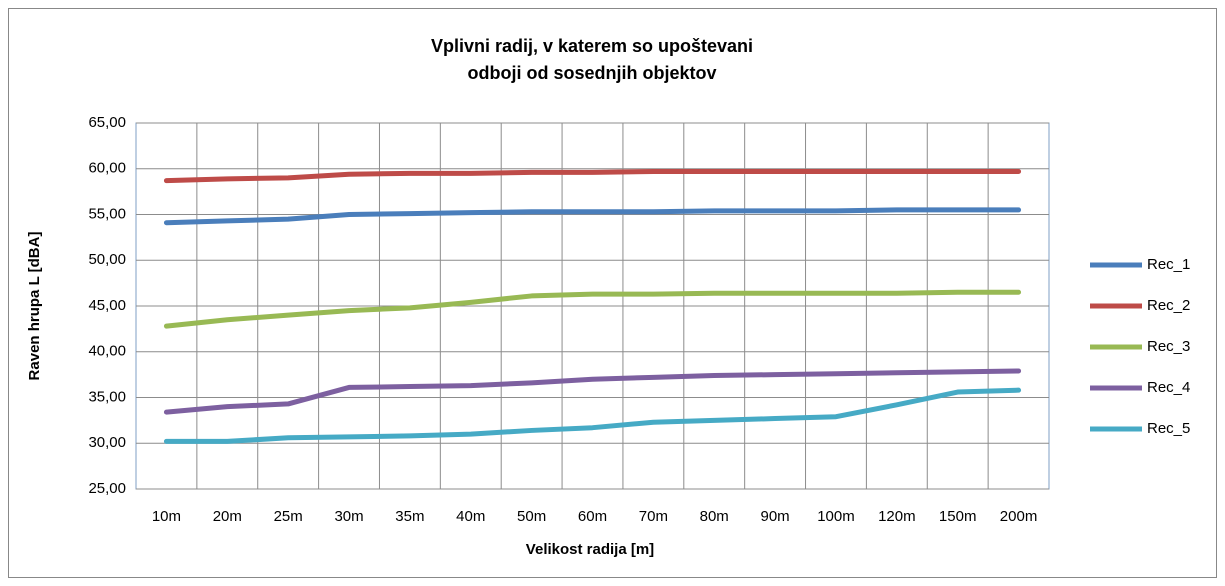 Image resolution: width=1225 pixels, height=586 pixels. I want to click on x-tick-label: 60m, so click(592, 516).